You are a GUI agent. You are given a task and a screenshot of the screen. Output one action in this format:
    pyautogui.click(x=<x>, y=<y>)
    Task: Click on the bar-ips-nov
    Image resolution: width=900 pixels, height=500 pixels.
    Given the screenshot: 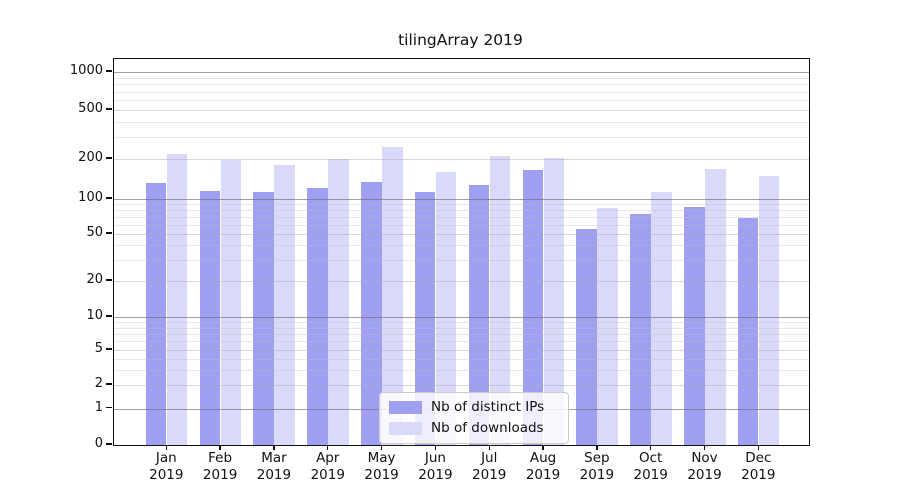 What is the action you would take?
    pyautogui.click(x=694, y=326)
    